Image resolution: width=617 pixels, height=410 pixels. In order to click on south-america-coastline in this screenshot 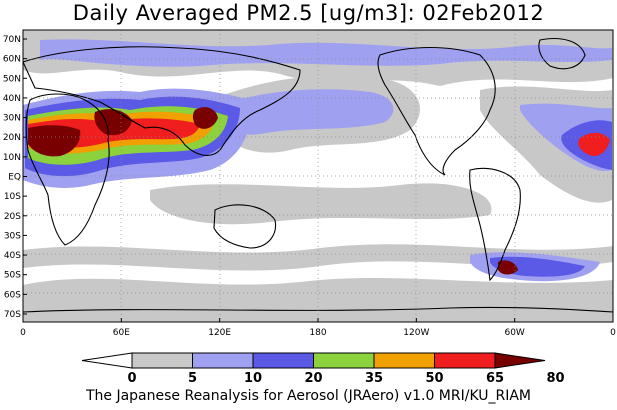, I will do `click(495, 224)`.